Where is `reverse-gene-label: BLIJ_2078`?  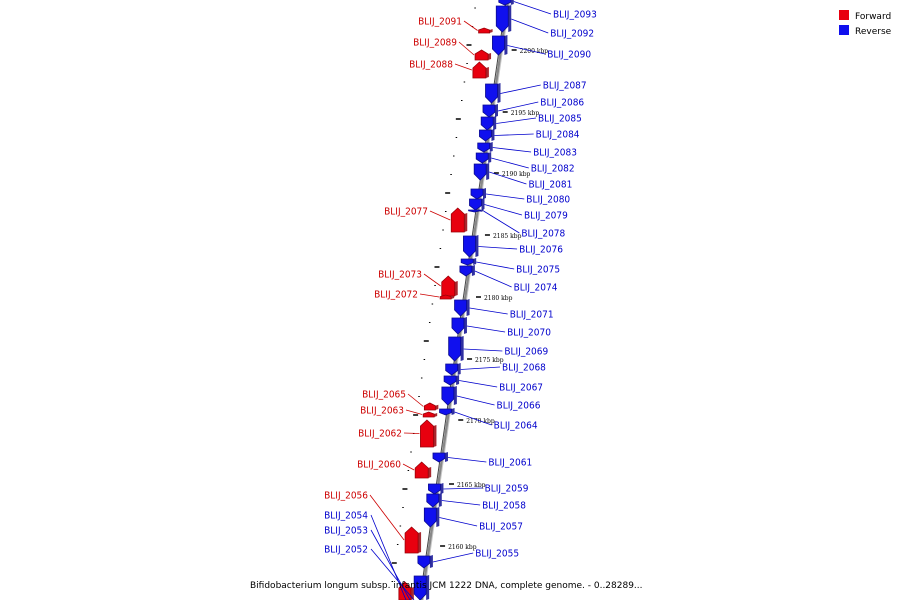
reverse-gene-label: BLIJ_2078 is located at coordinates (543, 234).